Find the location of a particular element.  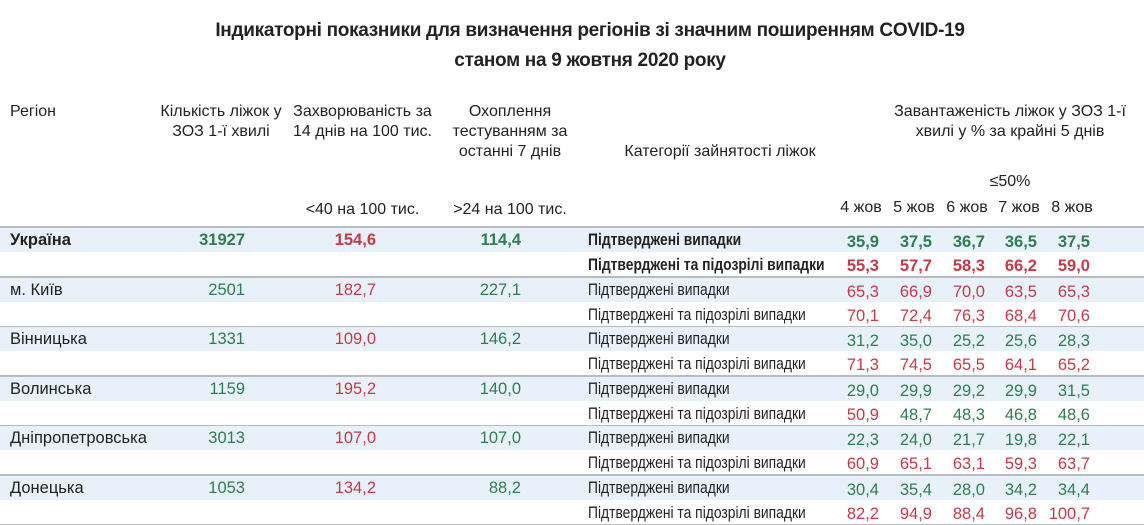

header-region: Регіон is located at coordinates (33, 111).